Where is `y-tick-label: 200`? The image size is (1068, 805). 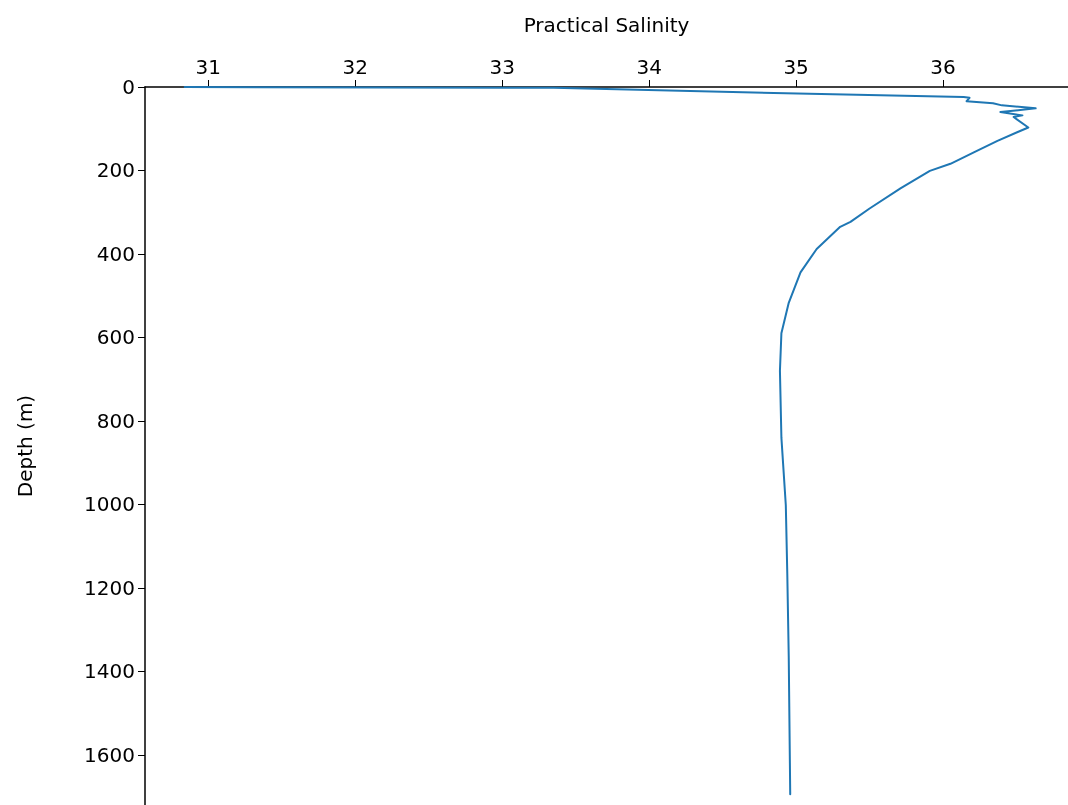 y-tick-label: 200 is located at coordinates (115, 170).